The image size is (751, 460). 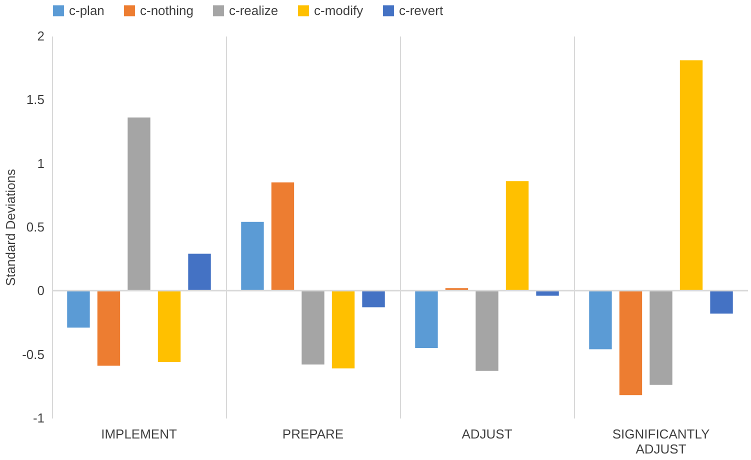 What do you see at coordinates (86, 10) in the screenshot?
I see `legend-label: c-plan` at bounding box center [86, 10].